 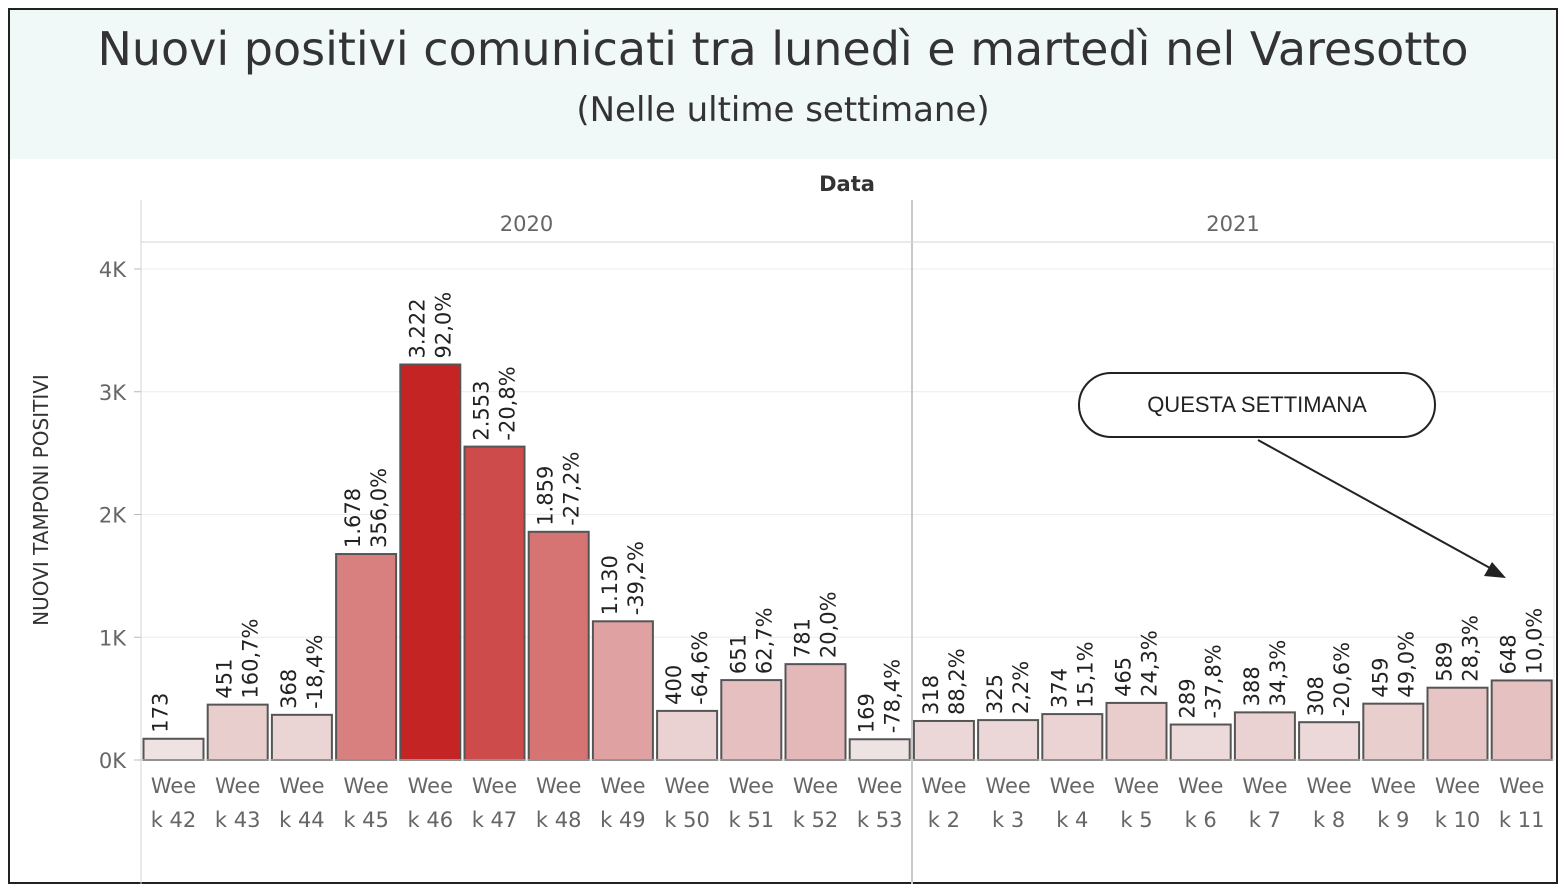 What do you see at coordinates (113, 638) in the screenshot?
I see `y-tick-label: 1K` at bounding box center [113, 638].